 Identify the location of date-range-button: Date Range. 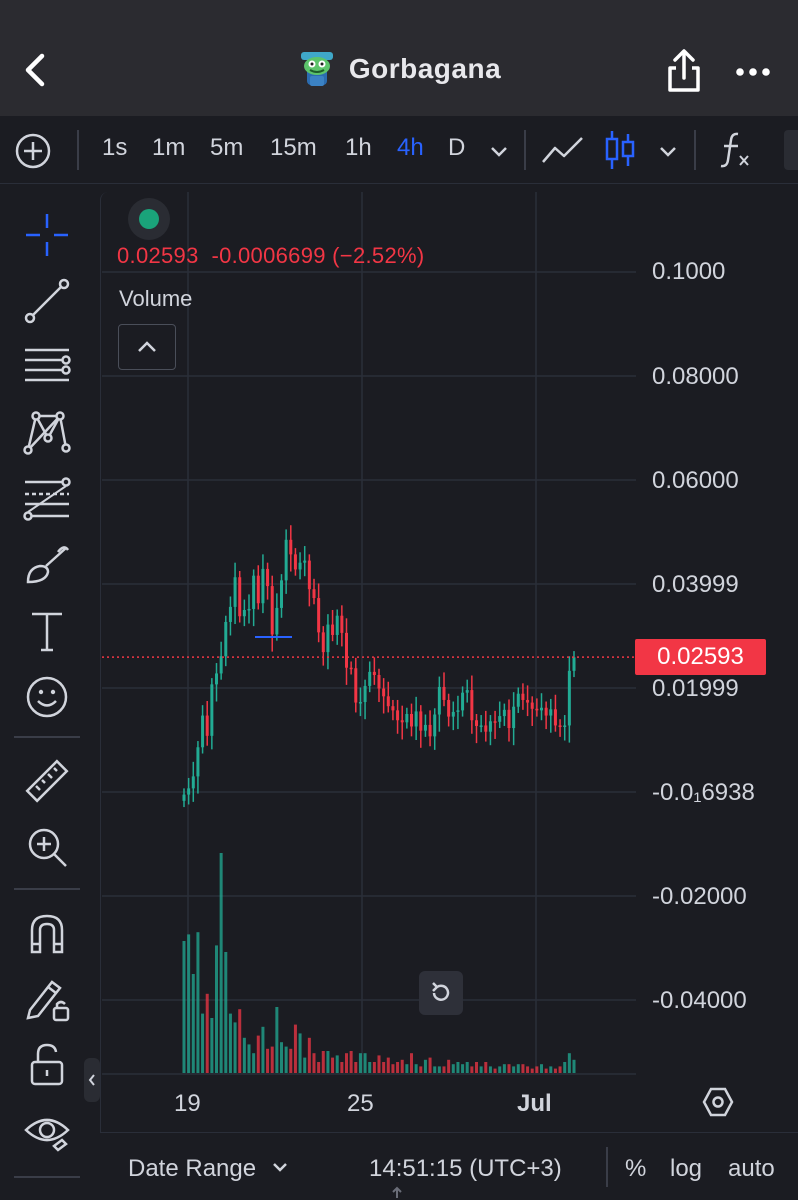
(192, 1168).